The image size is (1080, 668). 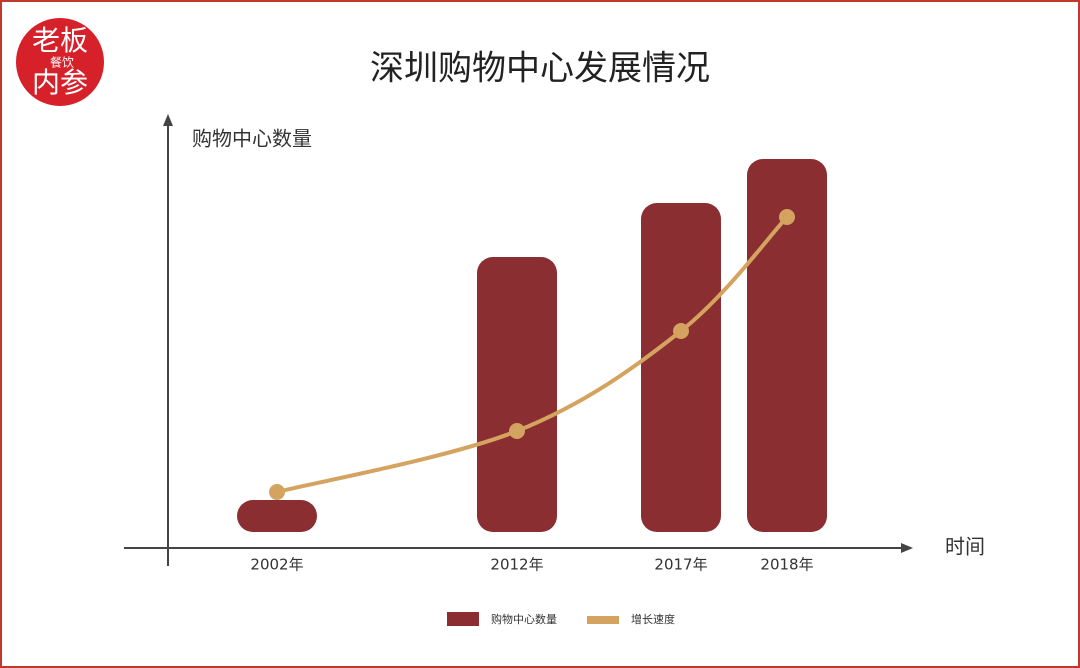 I want to click on x-tick-label: 2002年, so click(x=276, y=565).